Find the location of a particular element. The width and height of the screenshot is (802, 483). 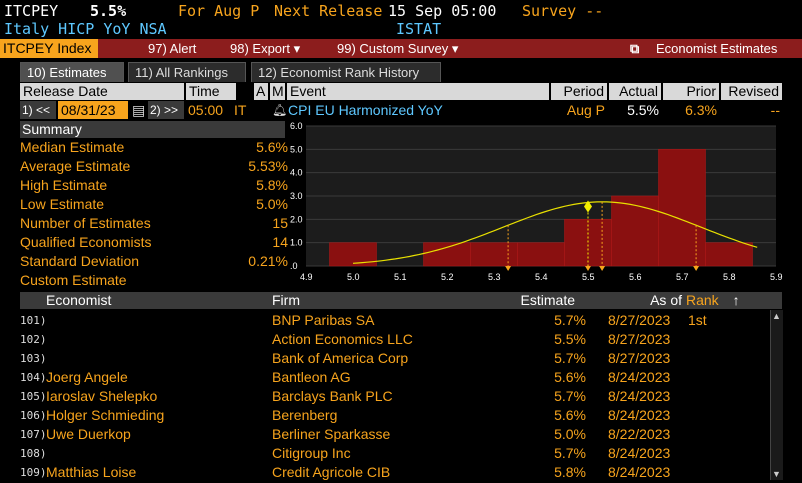

summary-high: High Estimate 5.8% is located at coordinates (154, 185).